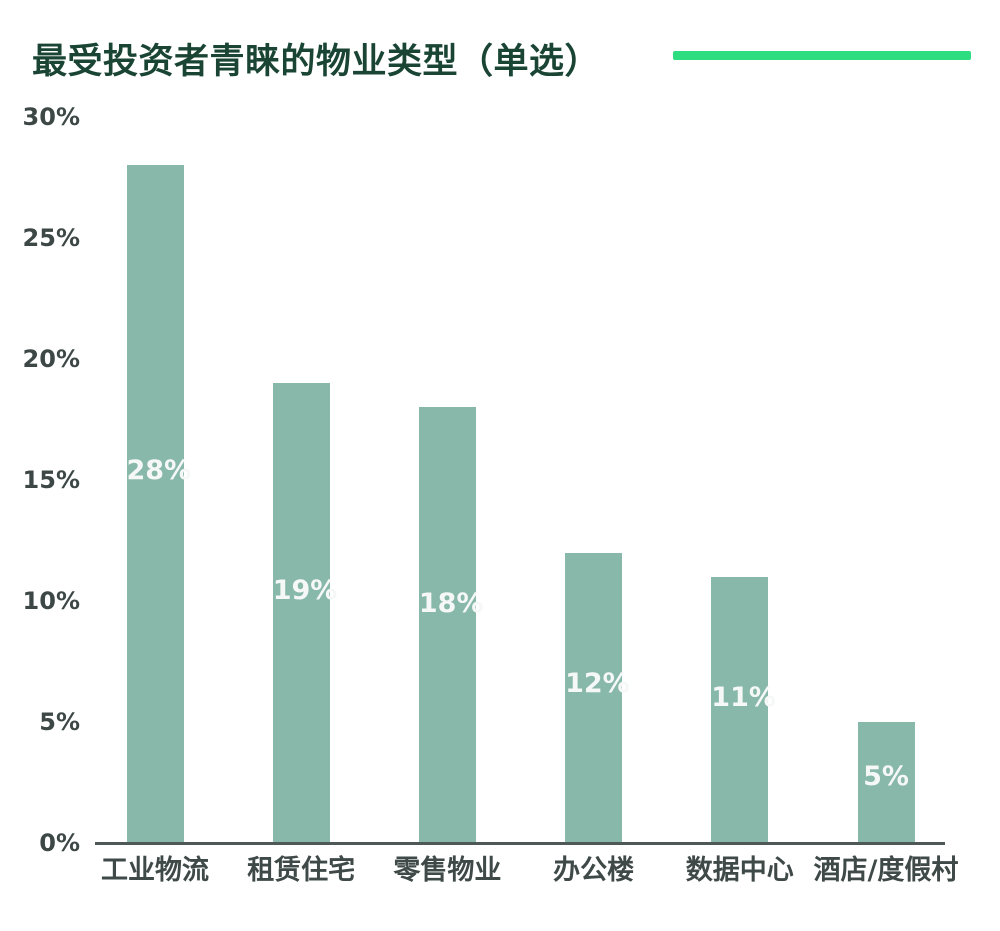 Image resolution: width=1000 pixels, height=931 pixels. What do you see at coordinates (743, 697) in the screenshot?
I see `bar-value-label: 11%` at bounding box center [743, 697].